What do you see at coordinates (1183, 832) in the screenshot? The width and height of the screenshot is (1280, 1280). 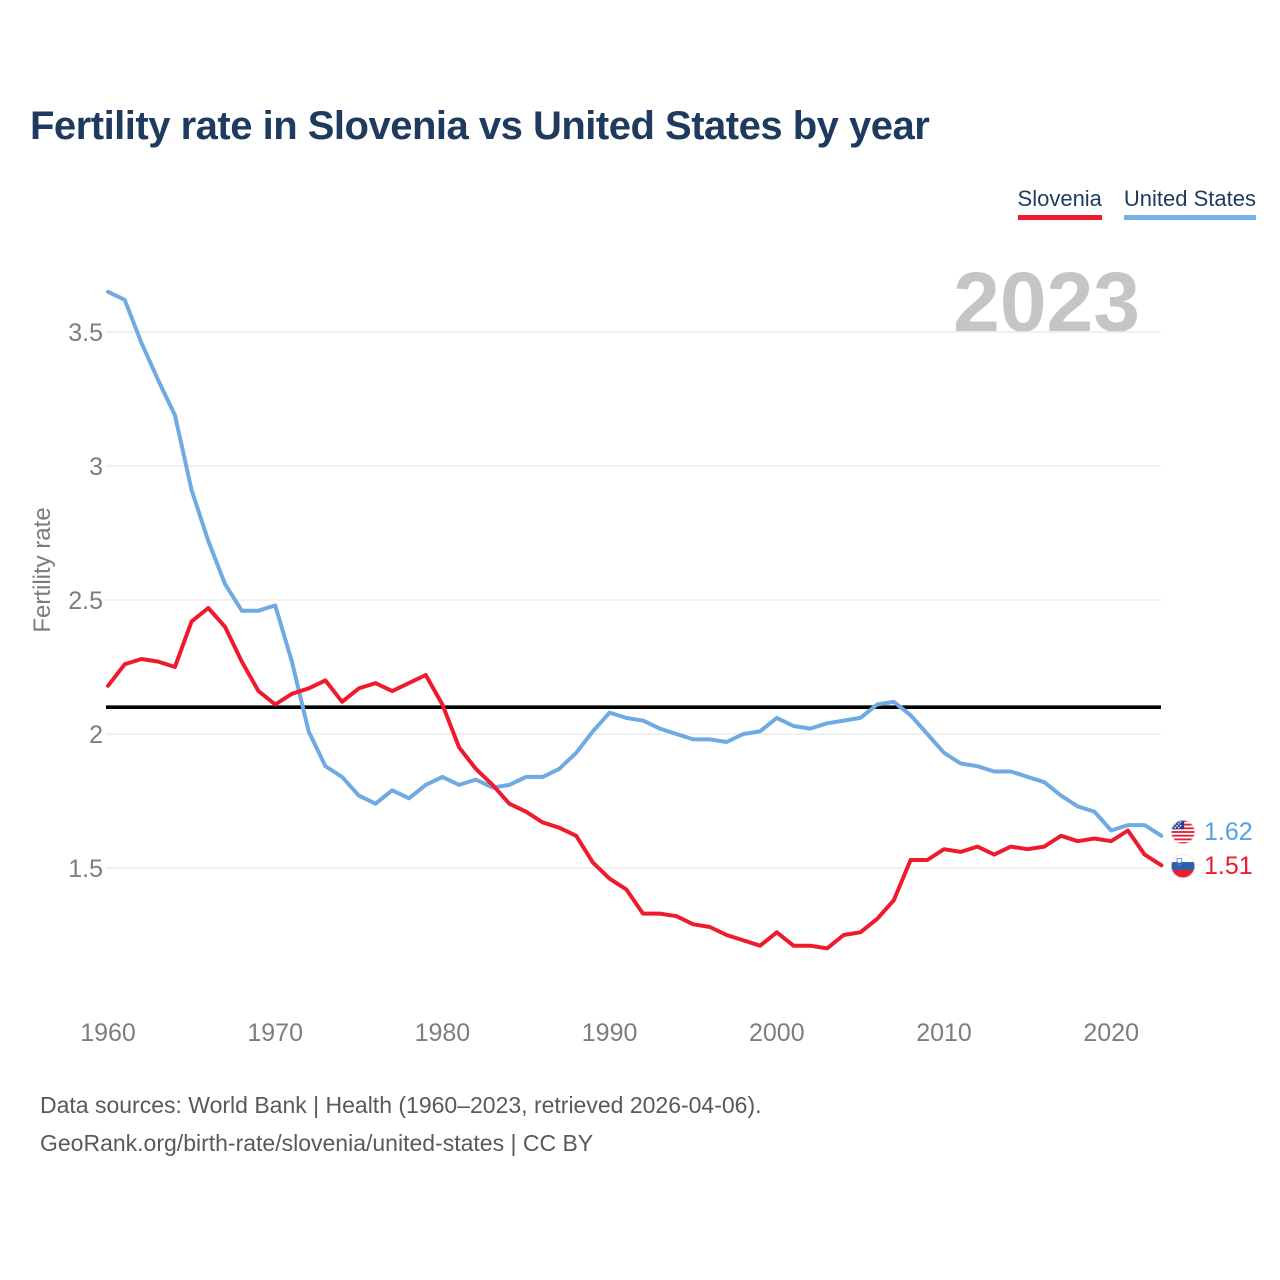 I see `us-flag-icon` at bounding box center [1183, 832].